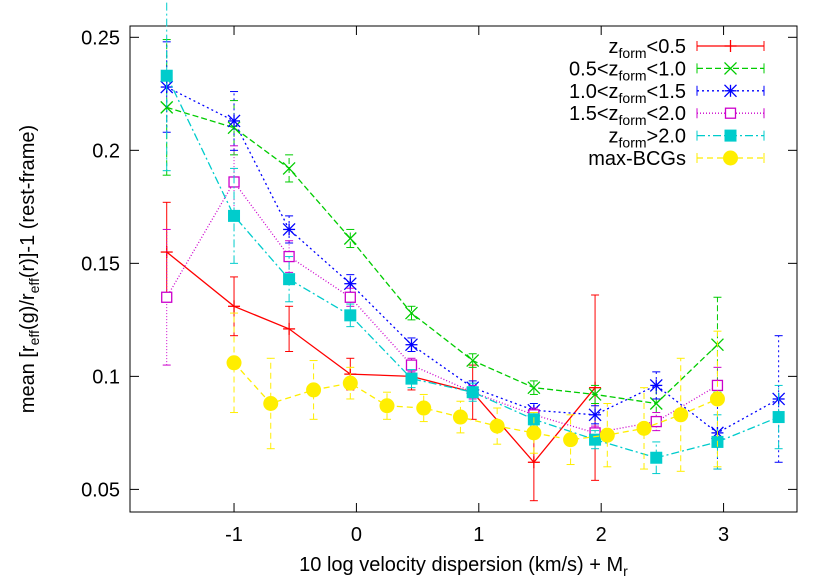 The width and height of the screenshot is (830, 581). Describe the element at coordinates (106, 377) in the screenshot. I see `y-tick-label: 0.1` at that location.